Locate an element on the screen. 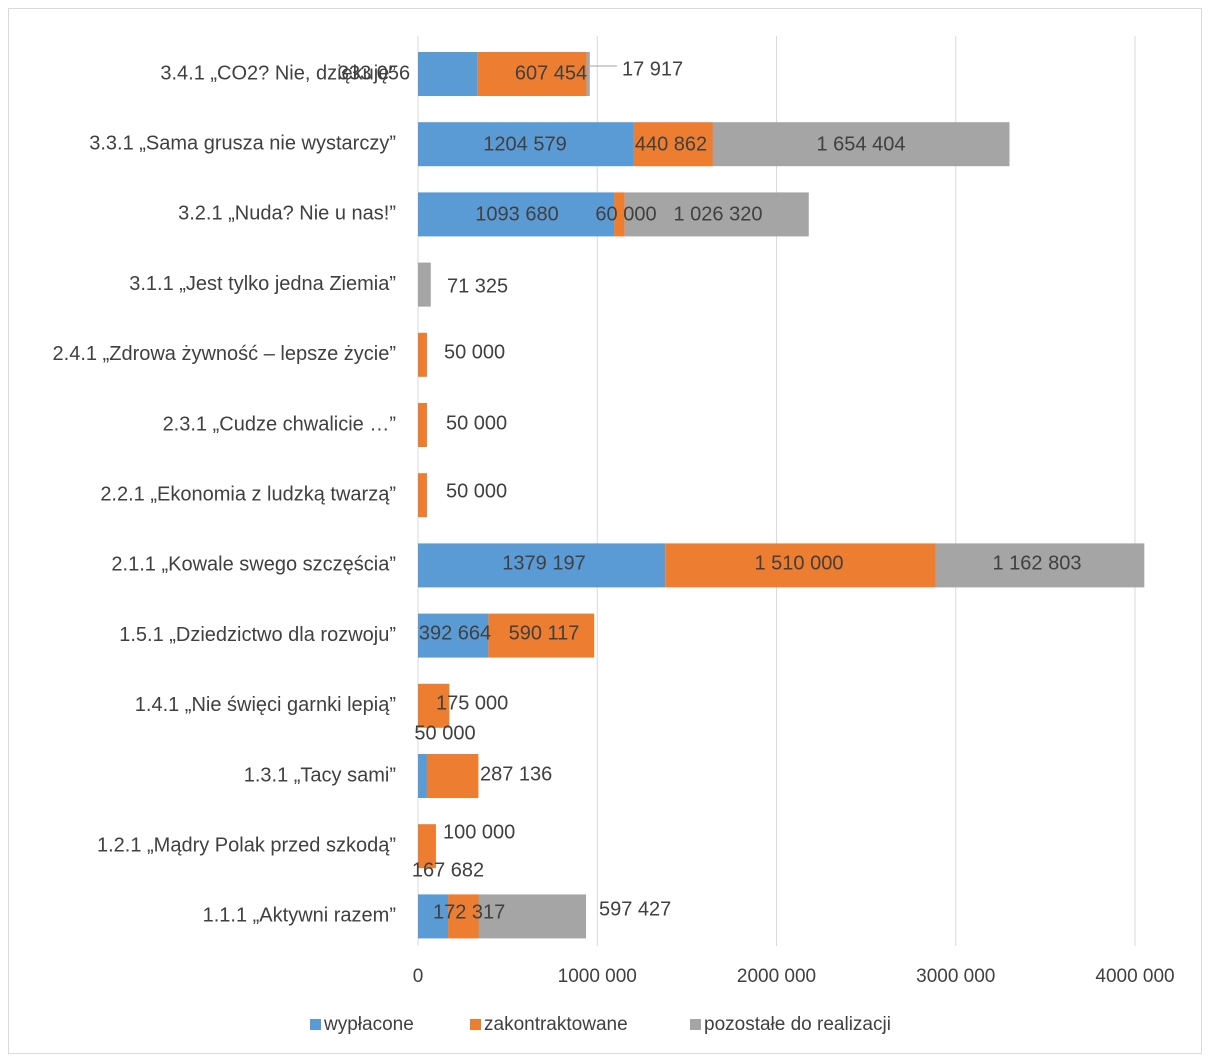  data-label: 607 454 is located at coordinates (551, 73).